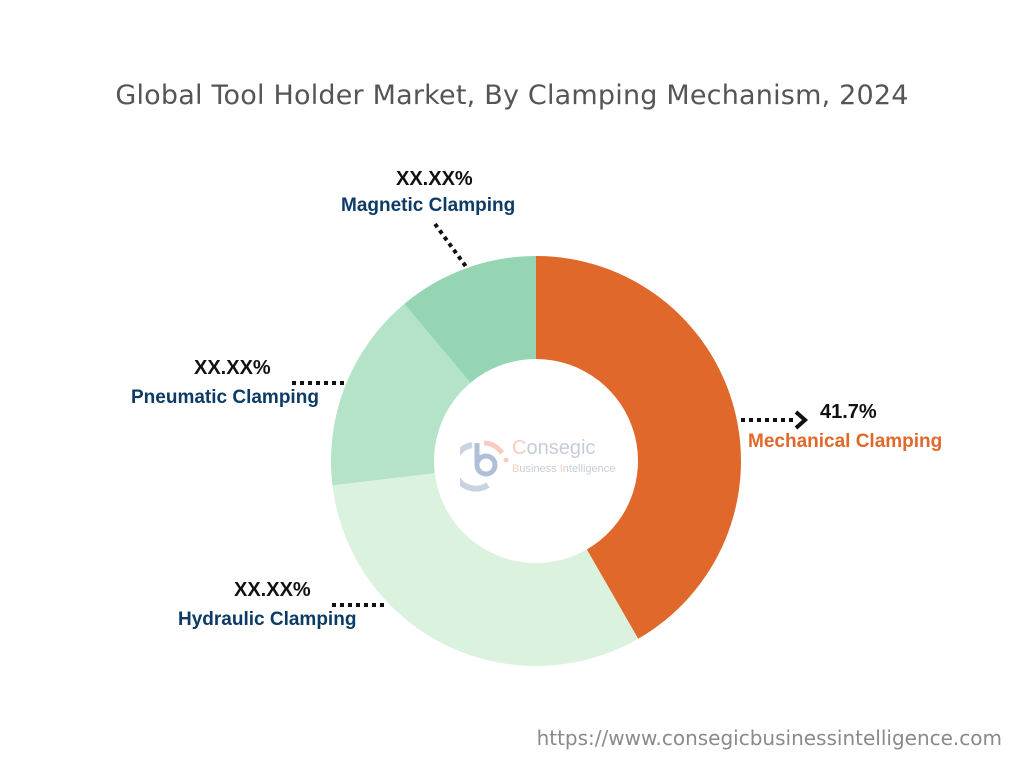 The height and width of the screenshot is (768, 1024). Describe the element at coordinates (267, 619) in the screenshot. I see `hydraulic-name-label: Hydraulic Clamping` at that location.